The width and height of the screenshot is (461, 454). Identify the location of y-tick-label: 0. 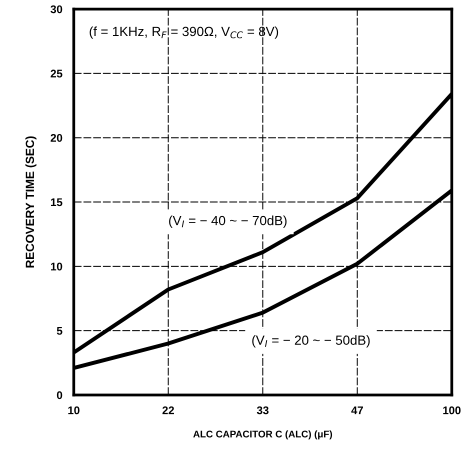
(59, 395).